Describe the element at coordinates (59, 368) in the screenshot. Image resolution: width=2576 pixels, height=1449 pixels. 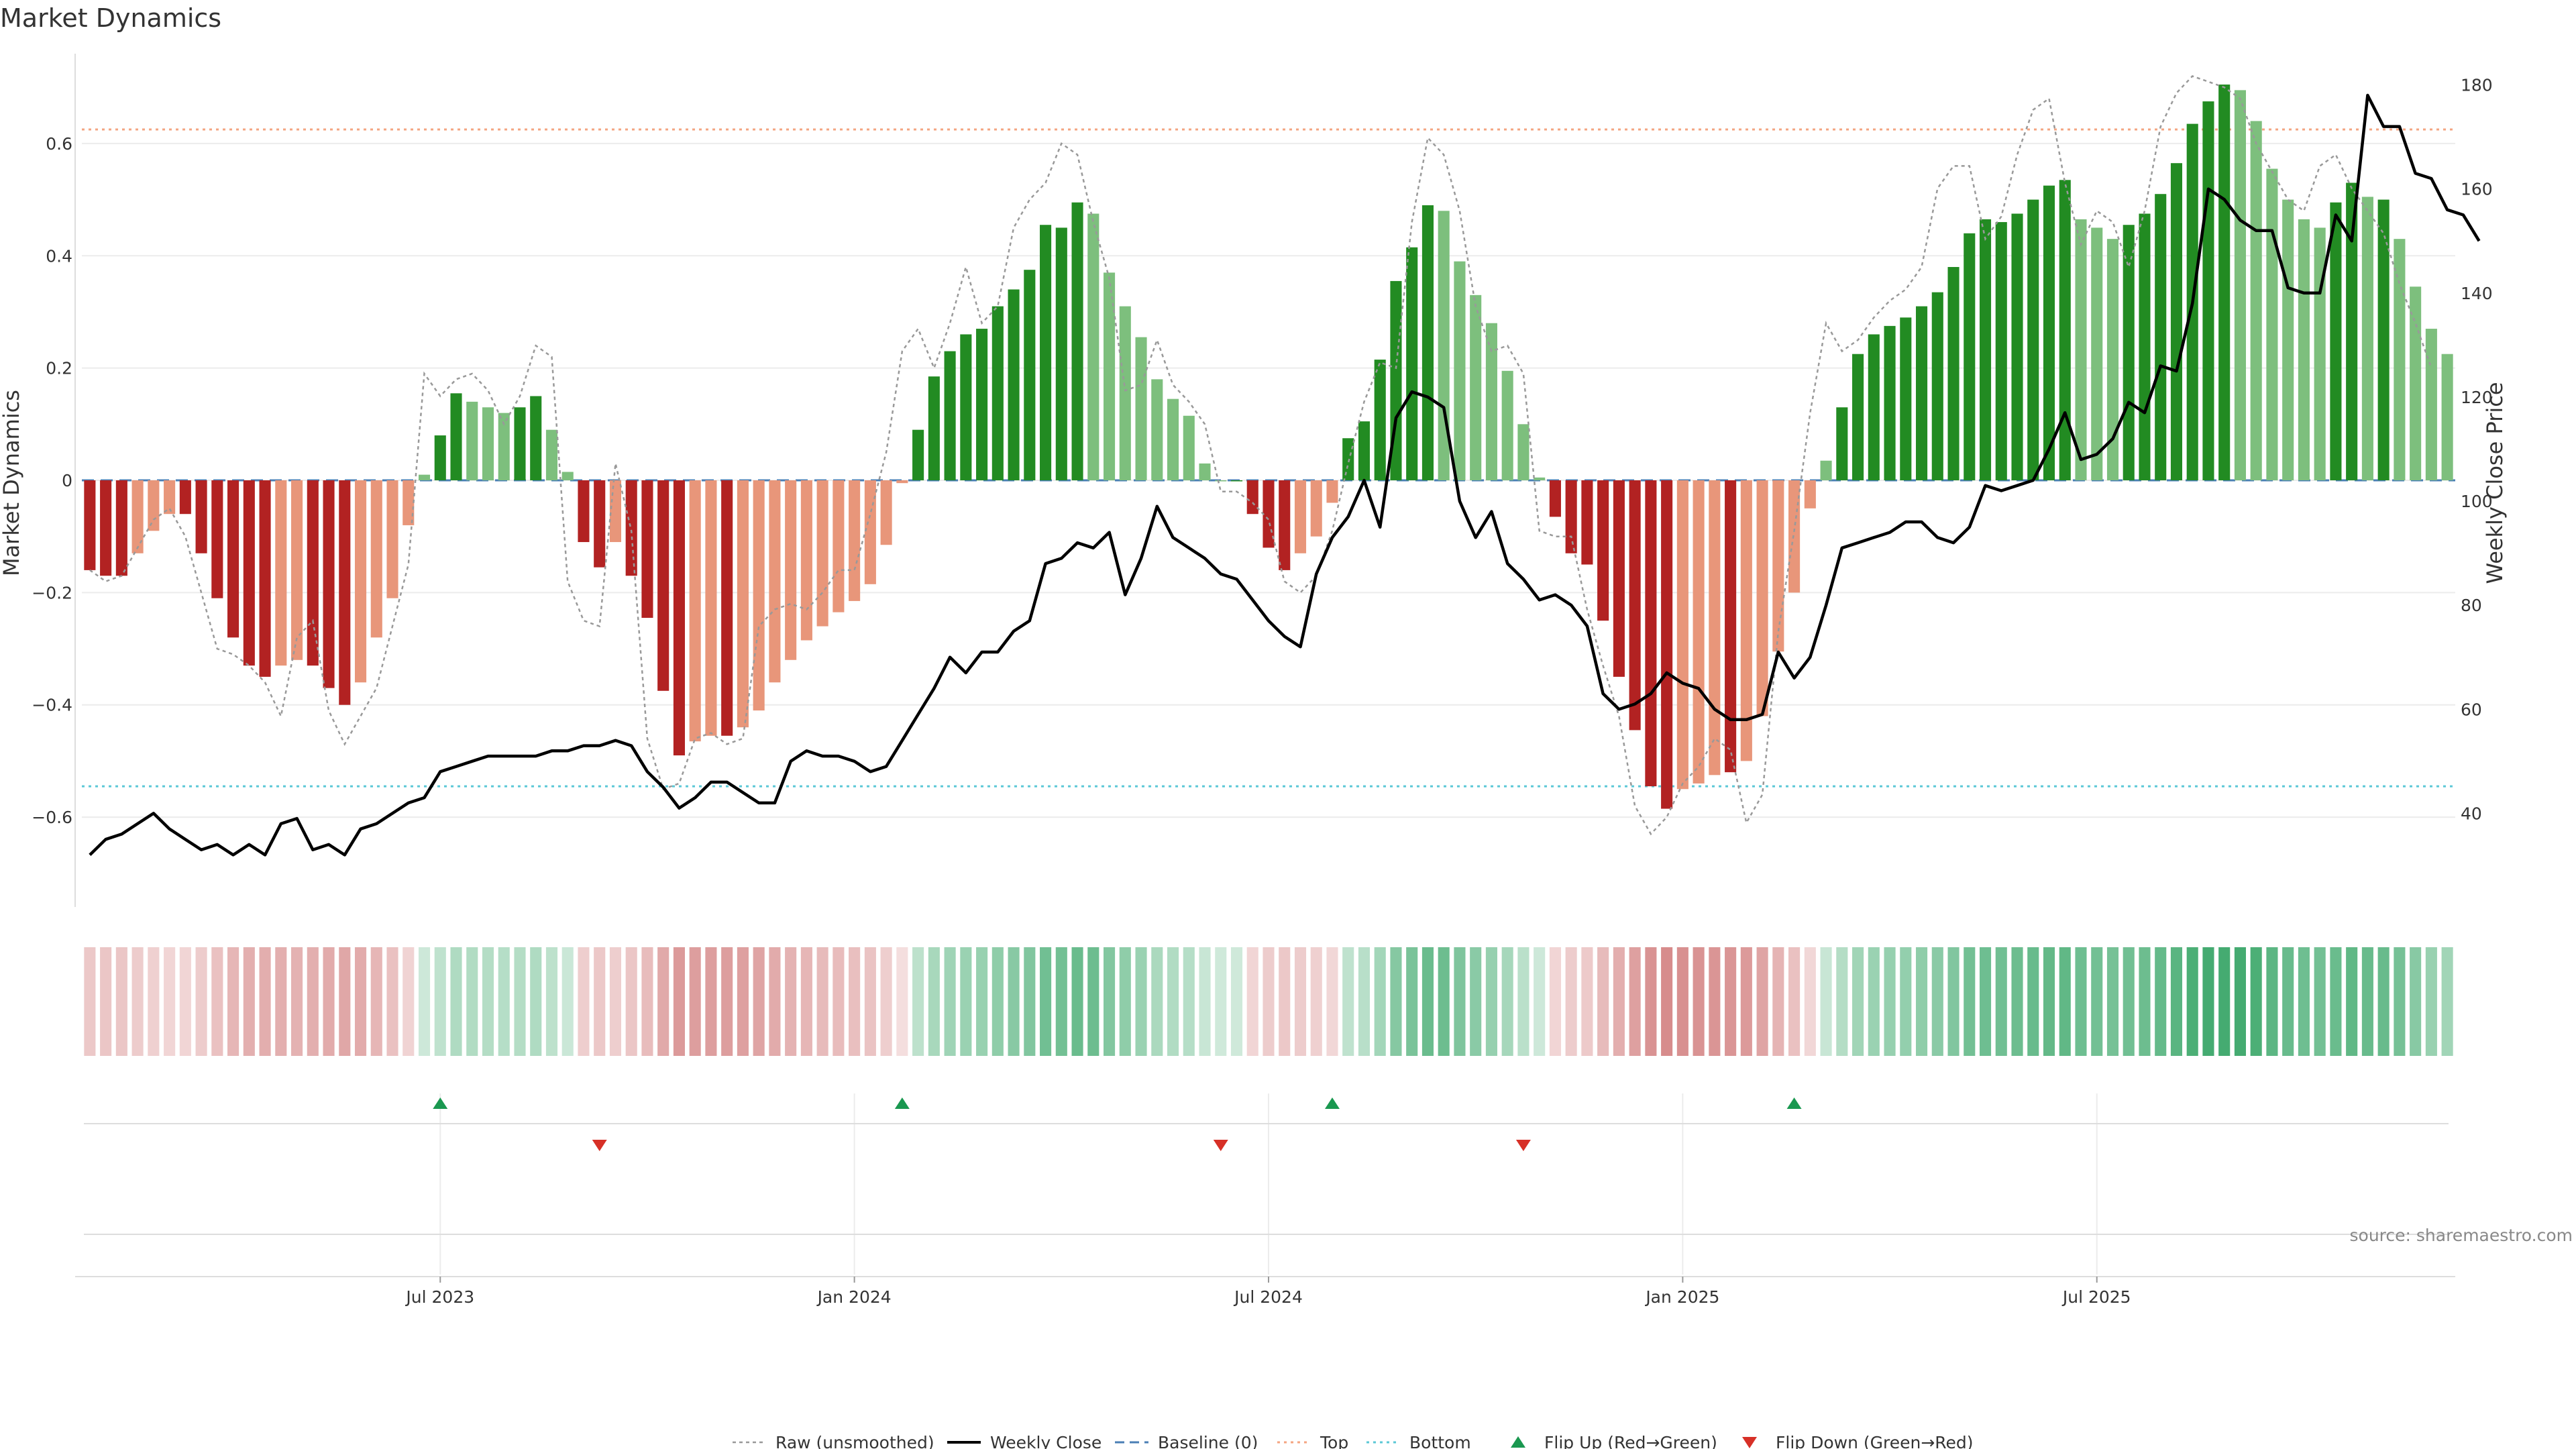
I see `left-tick-label: 0.2` at that location.